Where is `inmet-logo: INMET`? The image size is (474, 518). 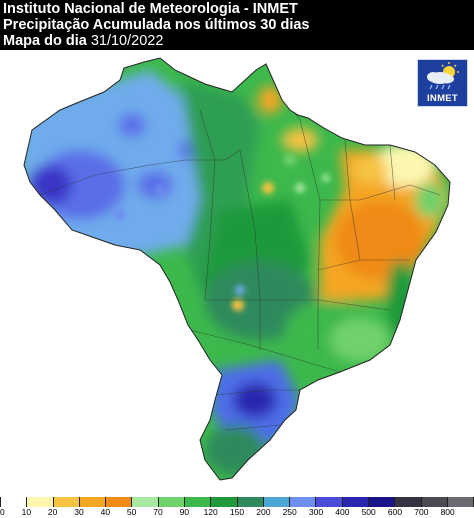
inmet-logo: INMET is located at coordinates (442, 83).